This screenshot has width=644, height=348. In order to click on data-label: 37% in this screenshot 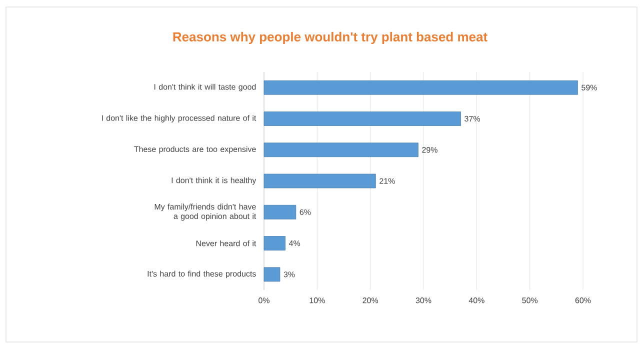, I will do `click(472, 119)`.